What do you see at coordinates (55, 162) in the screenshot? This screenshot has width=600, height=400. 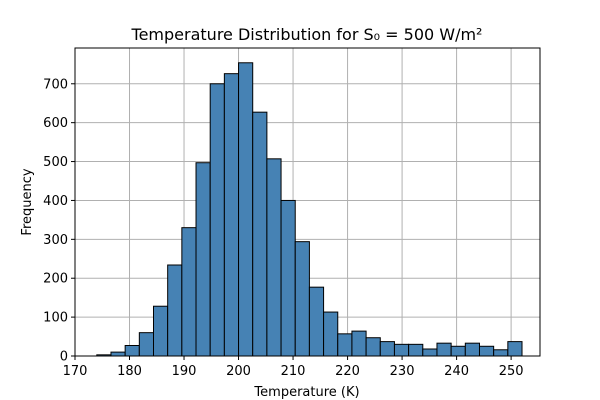 I see `y-tick-label: 500` at bounding box center [55, 162].